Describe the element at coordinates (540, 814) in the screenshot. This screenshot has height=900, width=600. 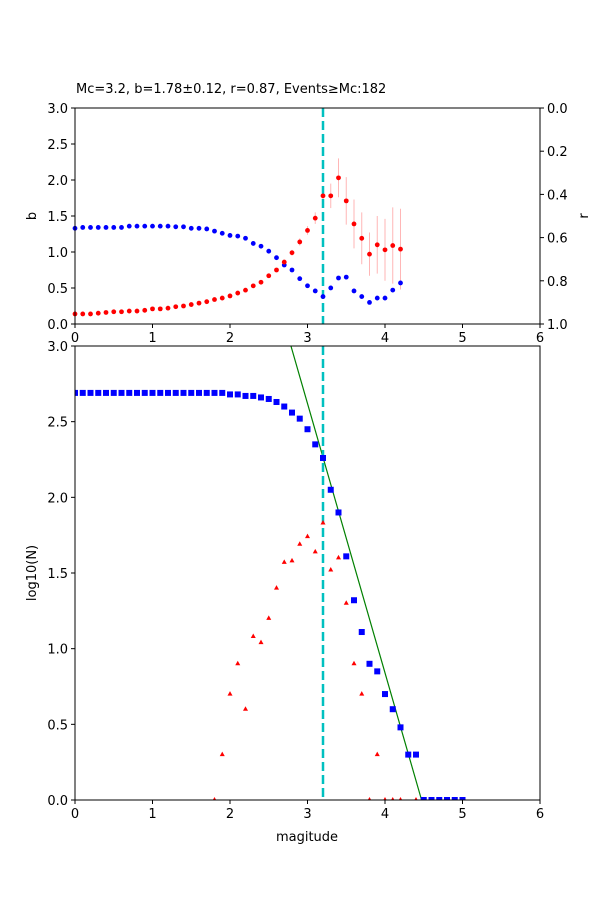
I see `bottom-x-tick-label: 6` at that location.